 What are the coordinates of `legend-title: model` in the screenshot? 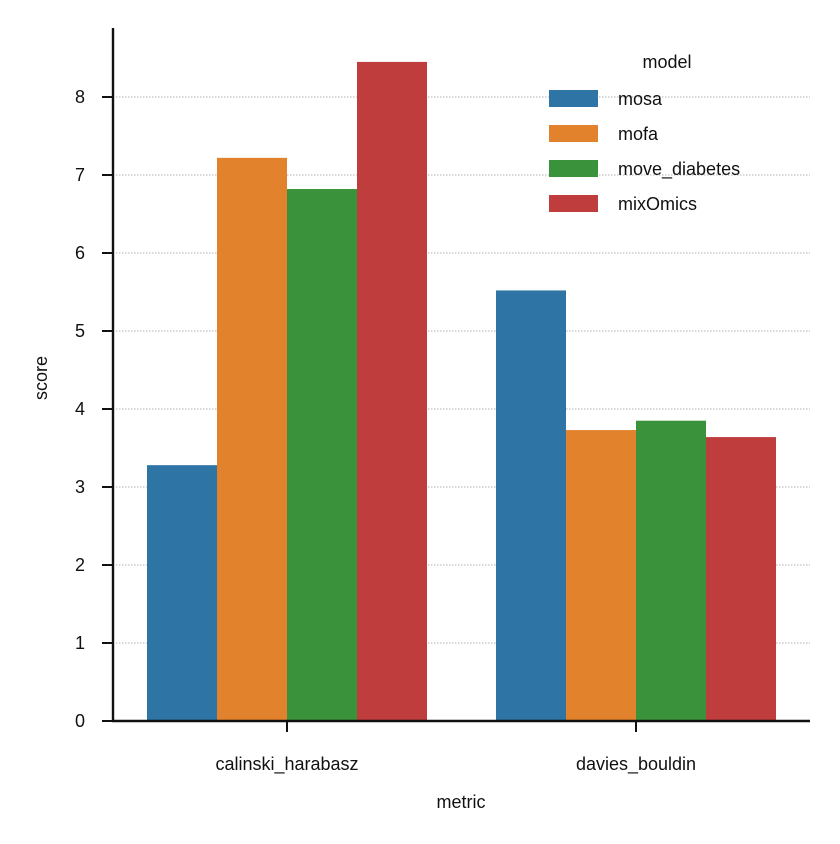 It's located at (666, 62).